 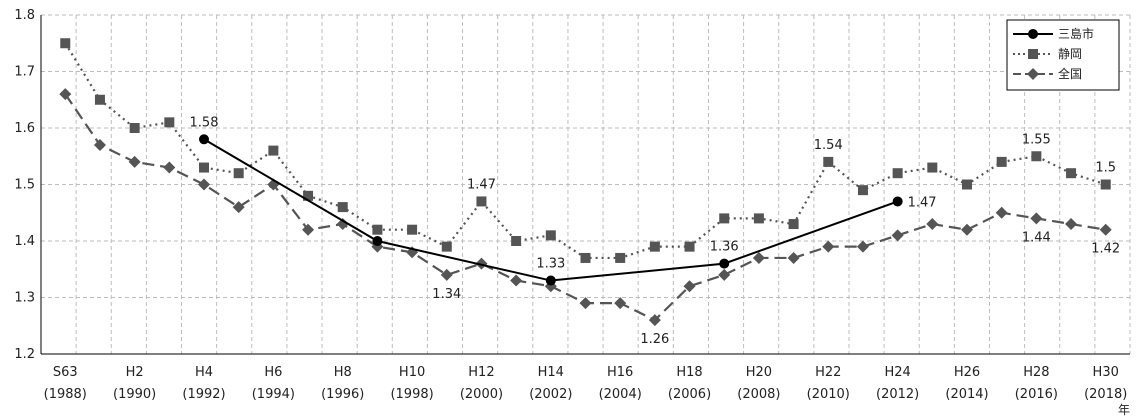 I want to click on x-tick-era-label: H10, so click(x=412, y=372).